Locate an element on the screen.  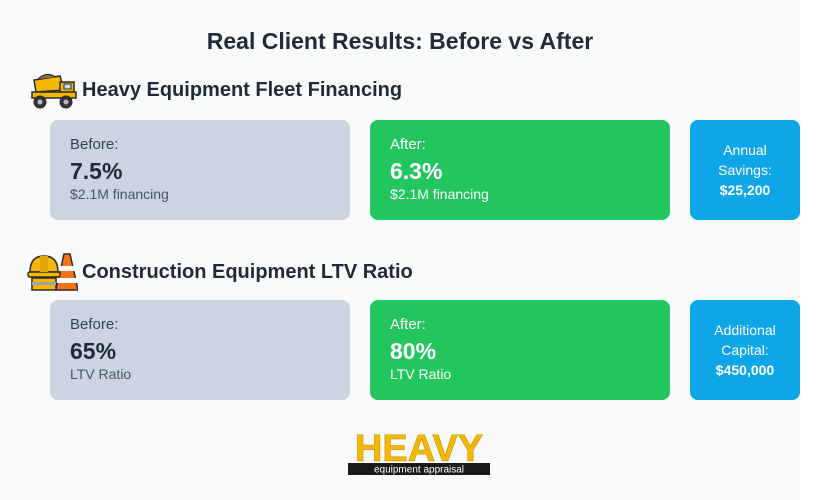
summary-label-line2: Savings: is located at coordinates (745, 170).